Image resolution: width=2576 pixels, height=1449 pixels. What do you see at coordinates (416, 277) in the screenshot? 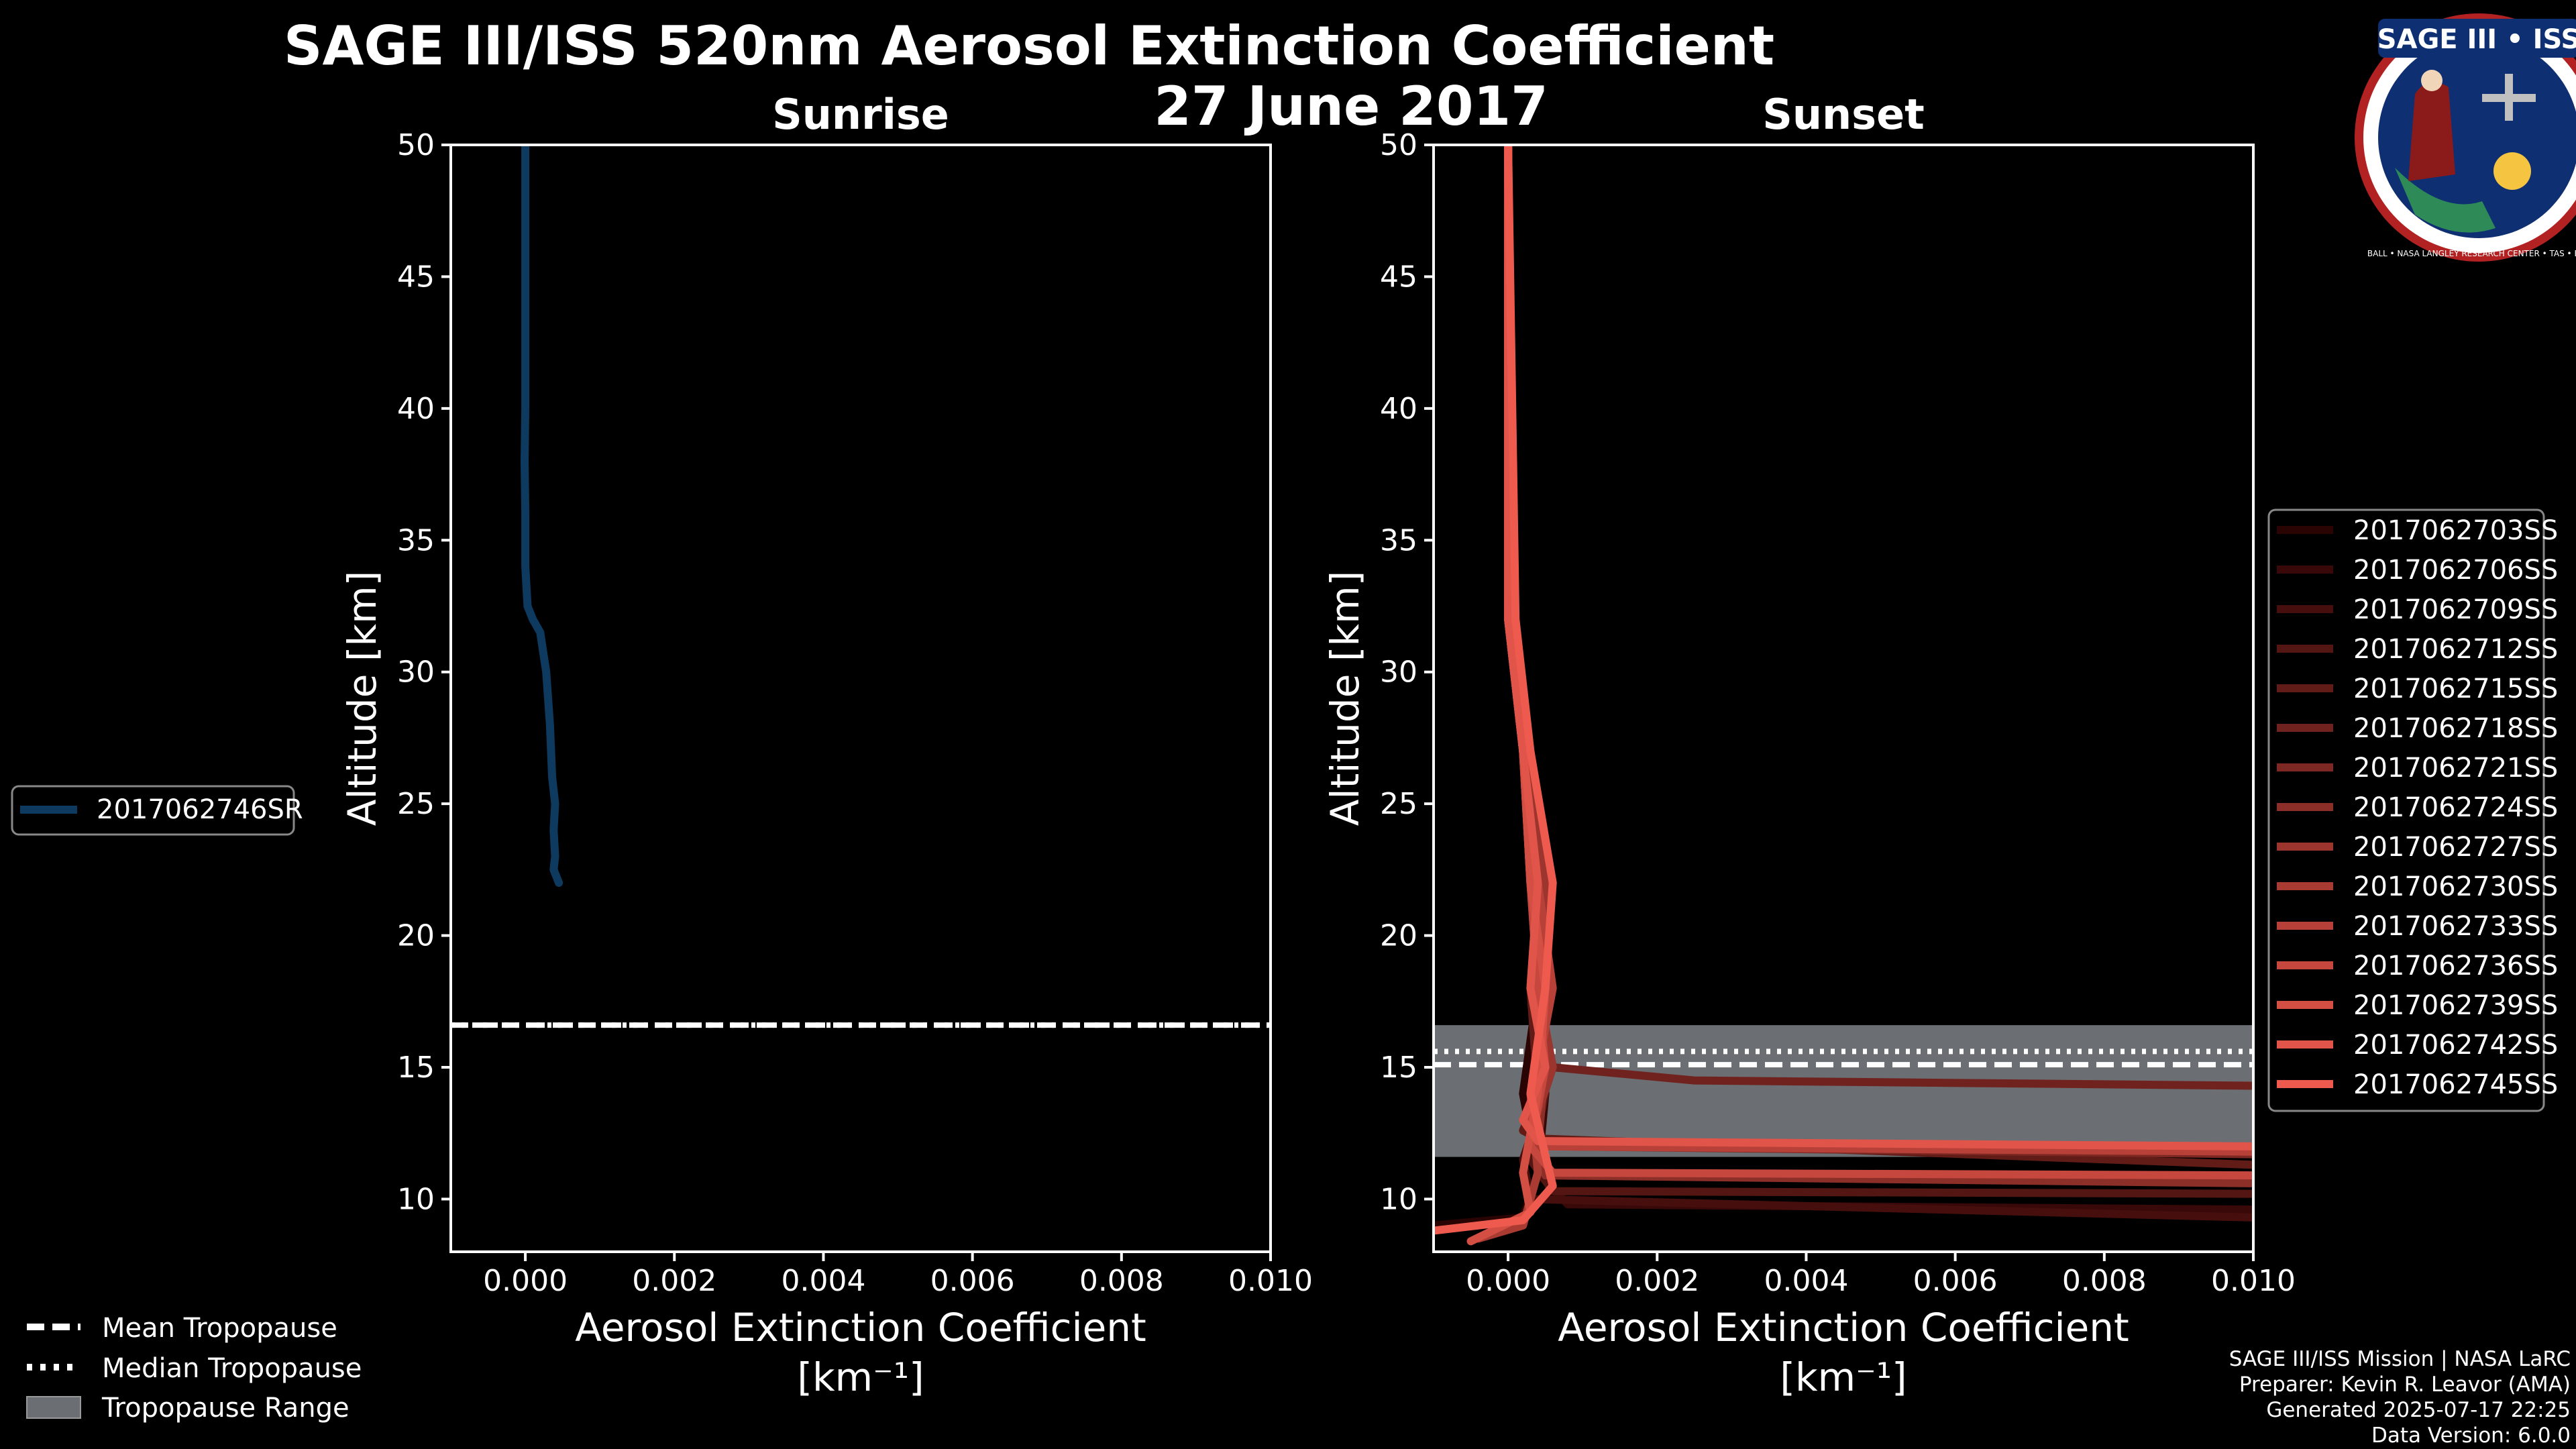
I see `sr-ytick-label: 45` at bounding box center [416, 277].